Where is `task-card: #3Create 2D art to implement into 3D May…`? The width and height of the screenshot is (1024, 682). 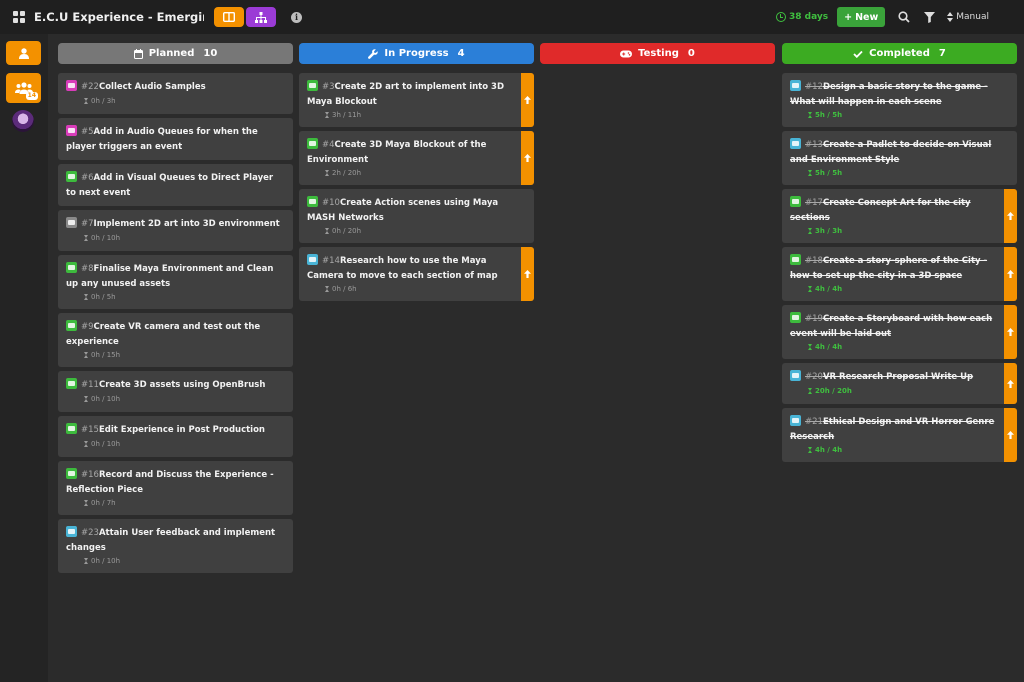
task-card: #3Create 2D art to implement into 3D May… is located at coordinates (416, 100).